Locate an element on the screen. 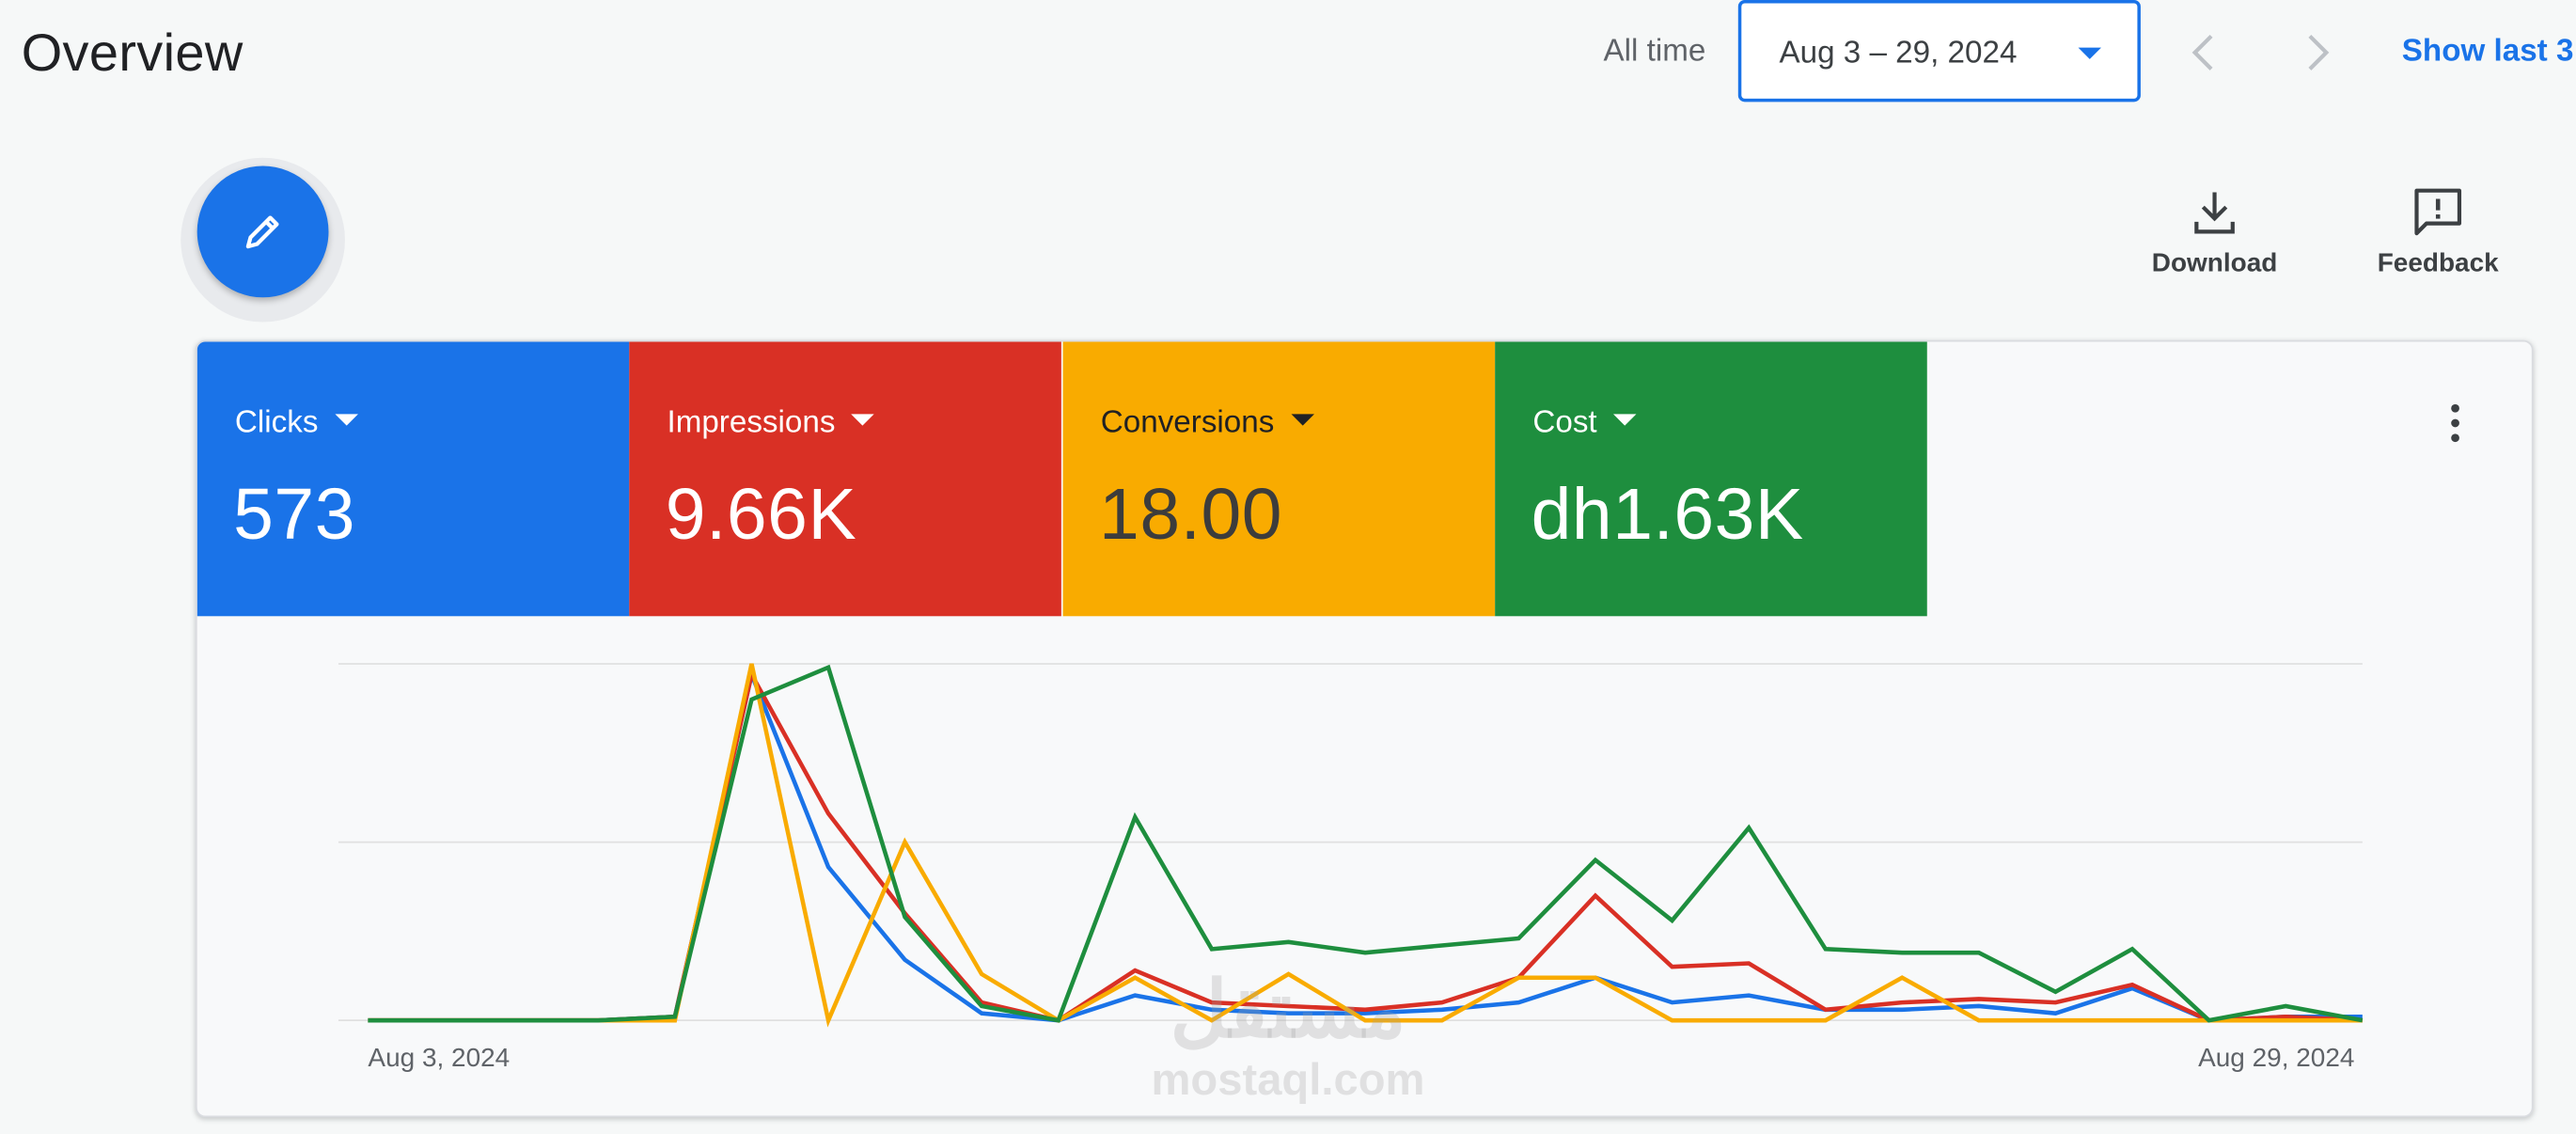  metric-value-impressions: 9.66K is located at coordinates (761, 515).